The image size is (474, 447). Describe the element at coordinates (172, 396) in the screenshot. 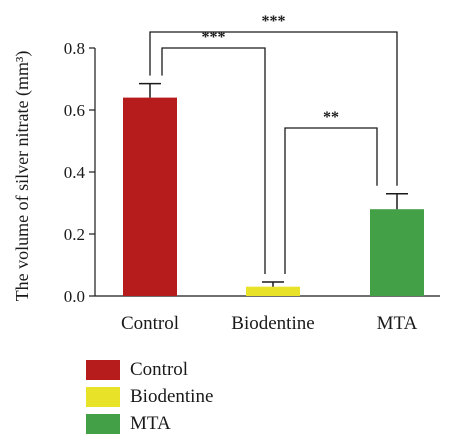

I see `legend-label-biodentine: Biodentine` at that location.